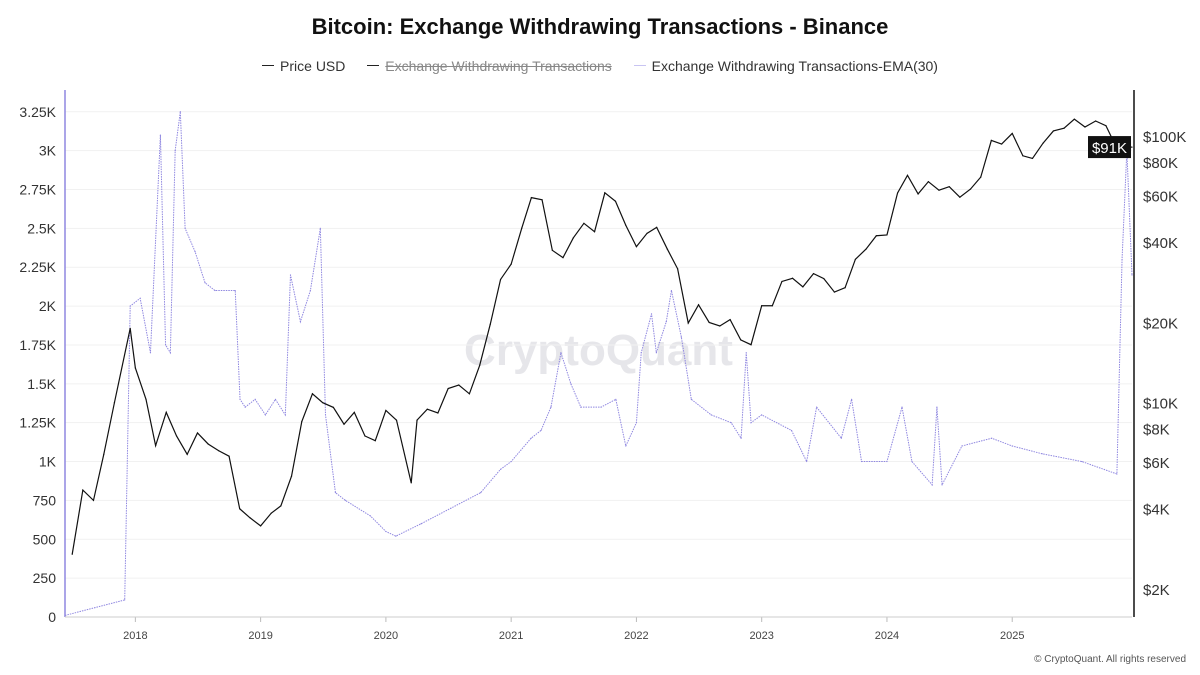  I want to click on legend-item-withdrawing-transactions: Exchange Withdrawing Transactions, so click(489, 65).